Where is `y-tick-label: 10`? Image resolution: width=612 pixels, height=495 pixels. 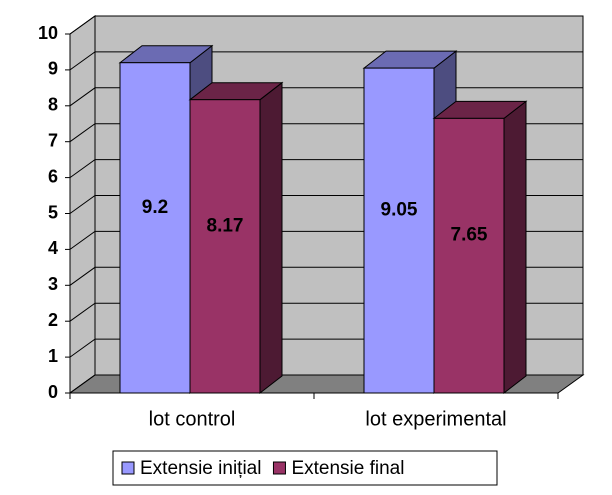 y-tick-label: 10 is located at coordinates (48, 33).